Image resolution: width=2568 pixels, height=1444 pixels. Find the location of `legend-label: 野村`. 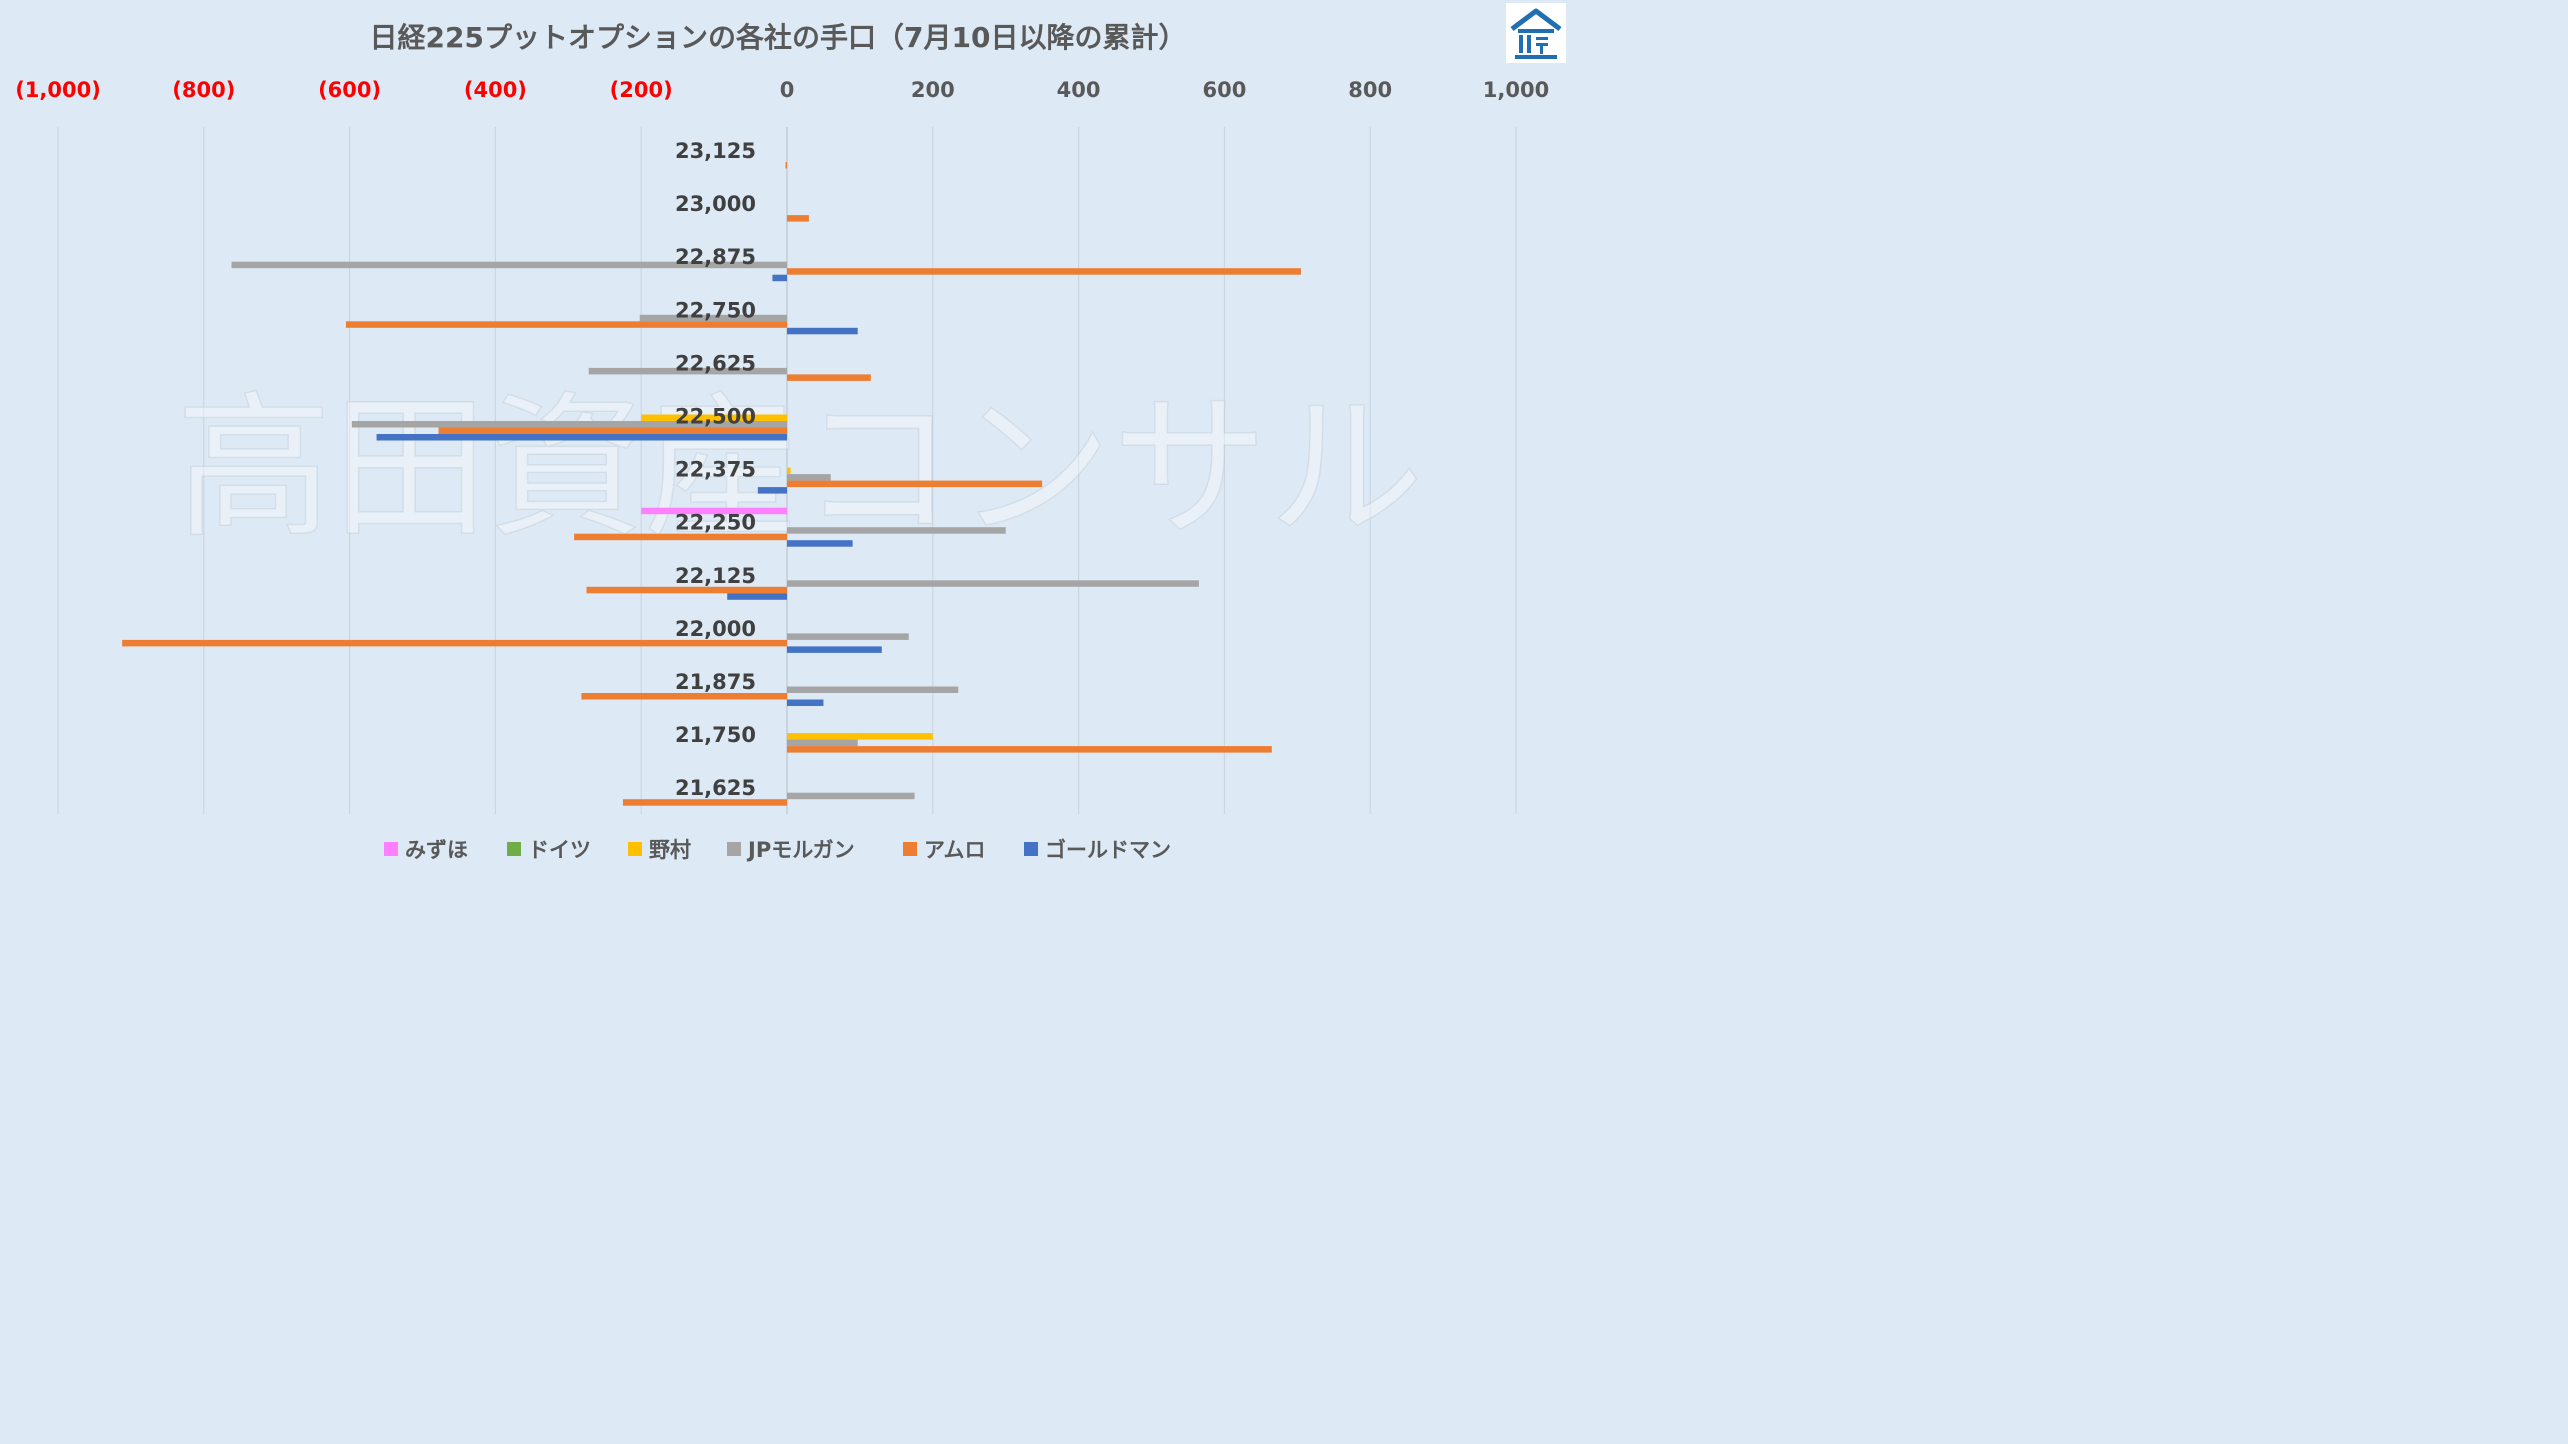

legend-label: 野村 is located at coordinates (670, 850).